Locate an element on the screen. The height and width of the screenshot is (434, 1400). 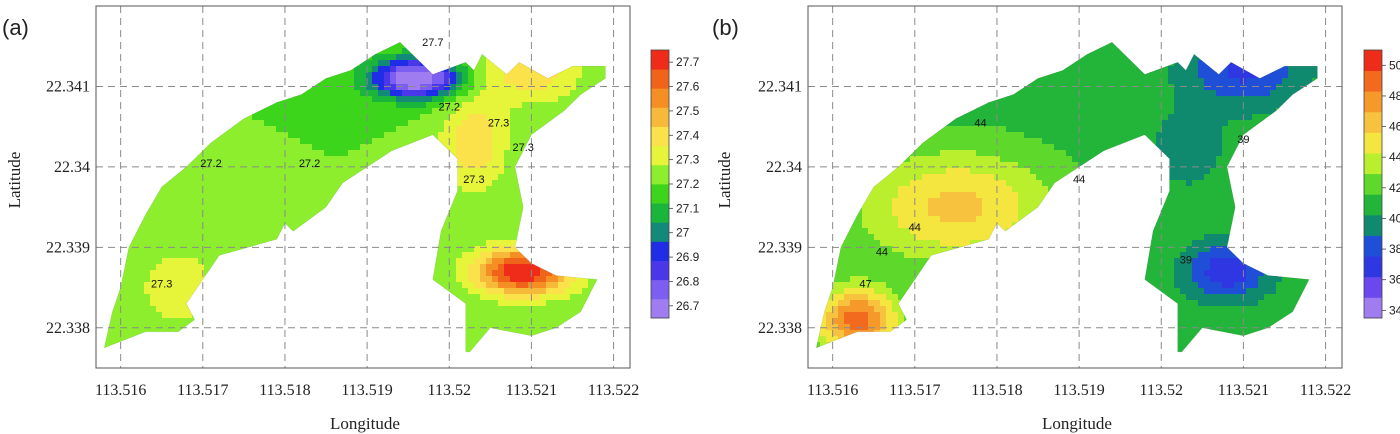
colorbar-tick-label-a: 26.8 is located at coordinates (688, 281).